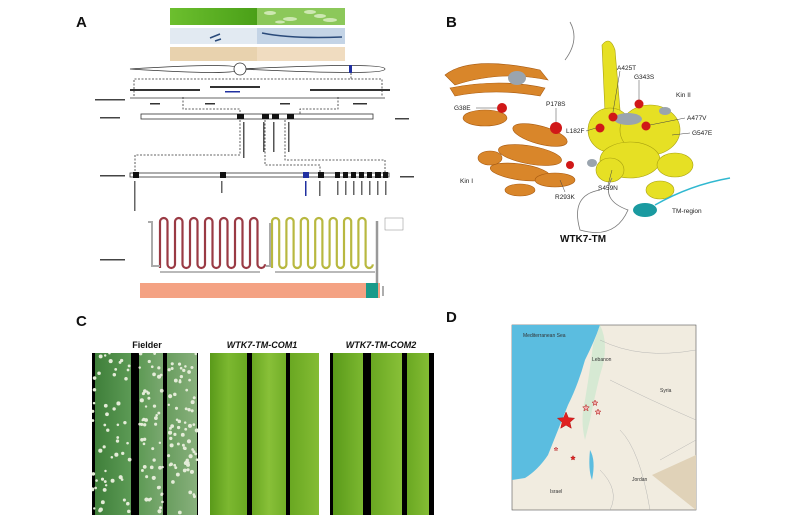 This screenshot has width=800, height=530. I want to click on domain-label-kin-i: Kin I, so click(466, 181).